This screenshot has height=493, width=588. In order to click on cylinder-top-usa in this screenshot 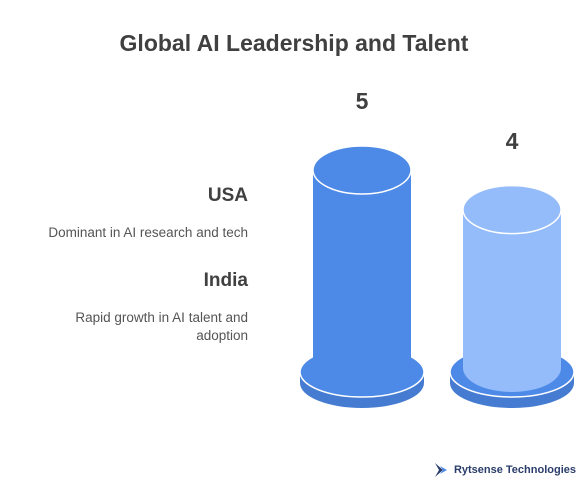, I will do `click(362, 170)`.